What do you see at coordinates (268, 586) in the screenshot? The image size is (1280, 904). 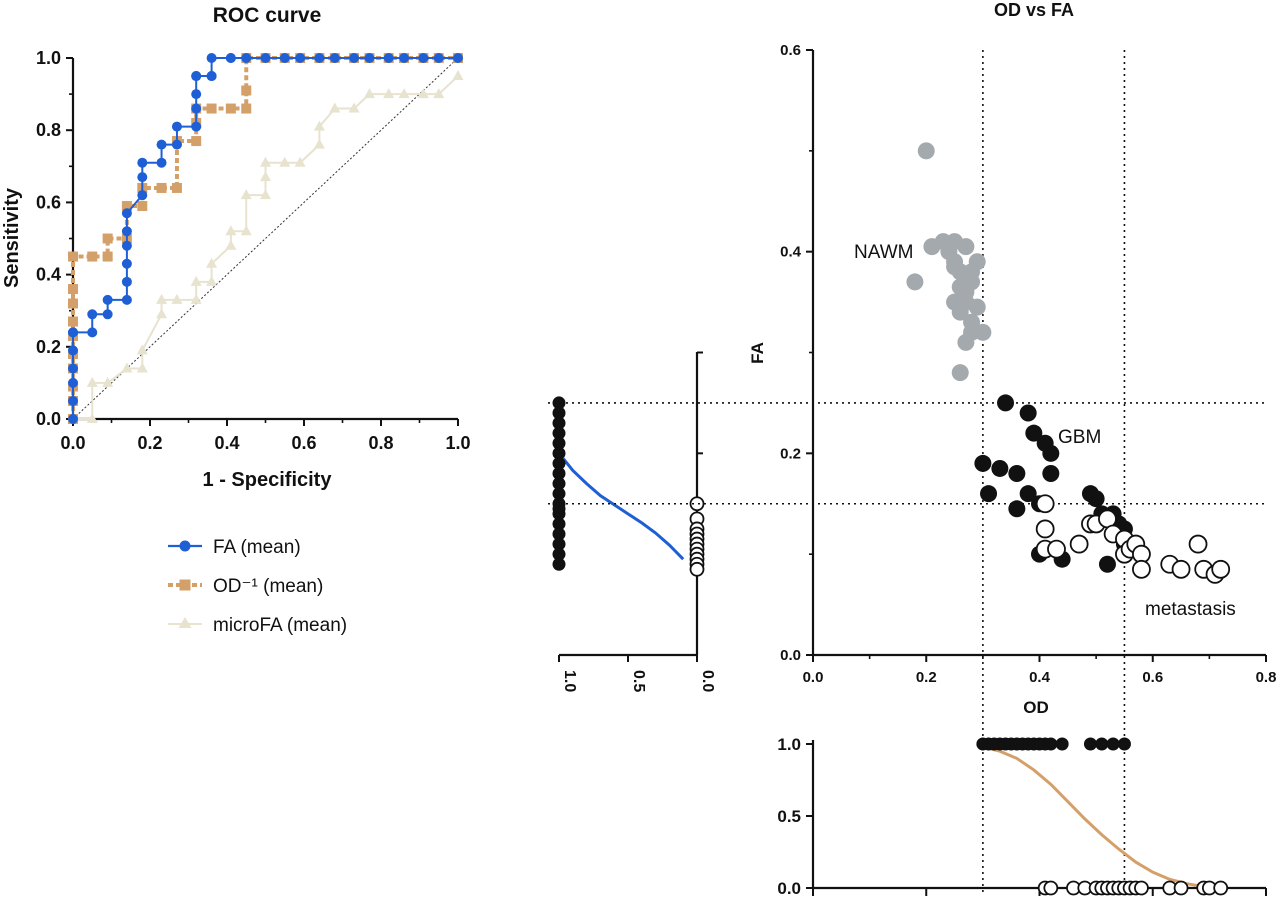 I see `legend-label-od: OD⁻¹ (mean)` at bounding box center [268, 586].